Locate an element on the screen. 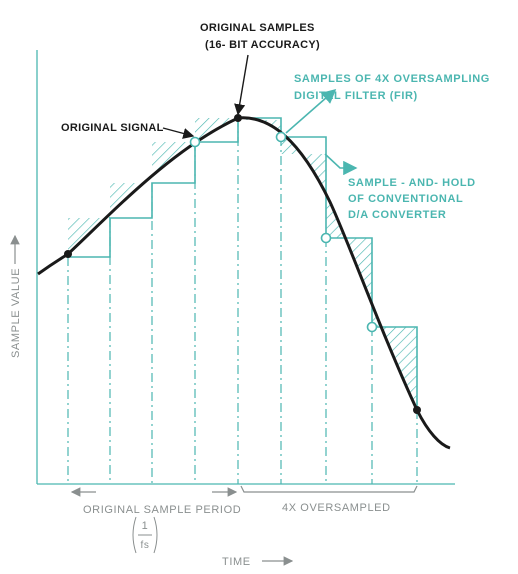  fir-sample-points is located at coordinates (283, 232).